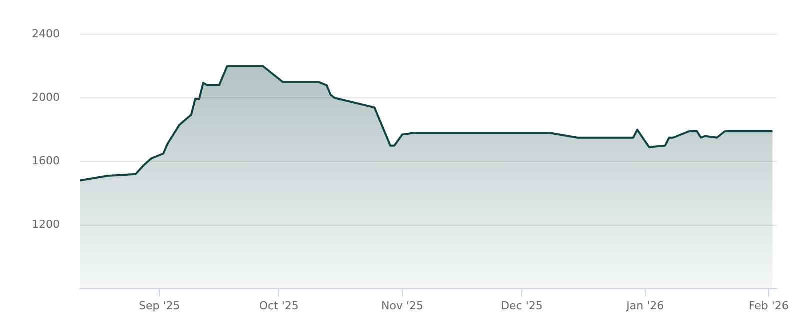 The width and height of the screenshot is (800, 324). Describe the element at coordinates (768, 305) in the screenshot. I see `x-tick-label: Feb '26` at that location.